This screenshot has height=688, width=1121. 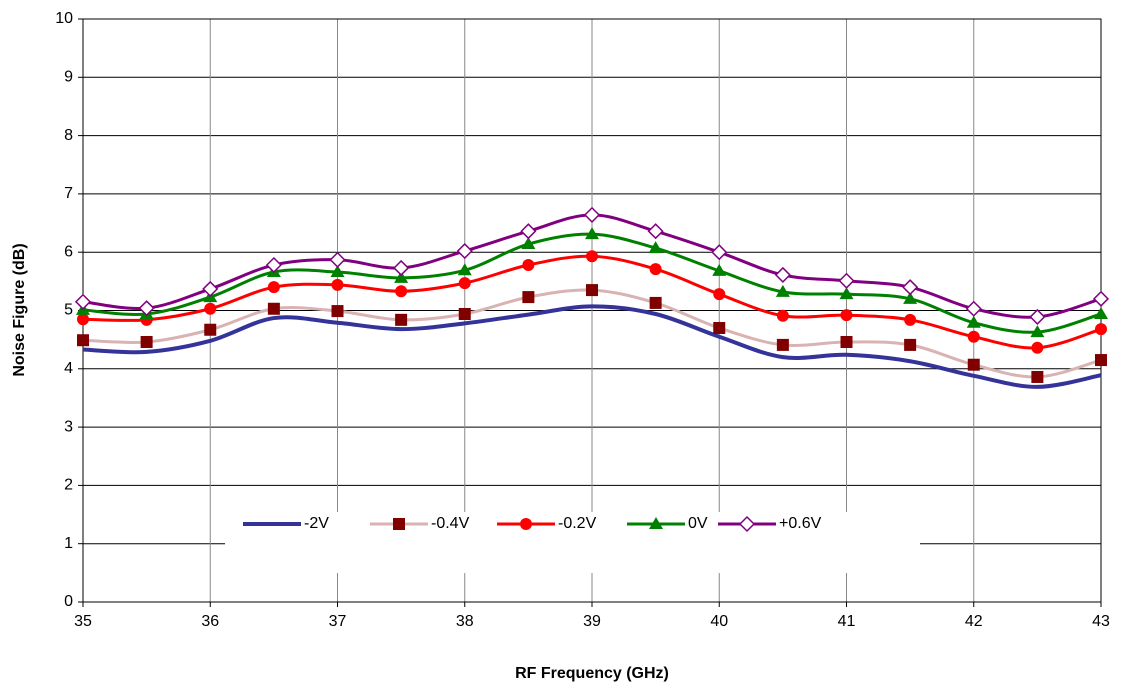 What do you see at coordinates (68, 135) in the screenshot?
I see `y-tick-label: 8` at bounding box center [68, 135].